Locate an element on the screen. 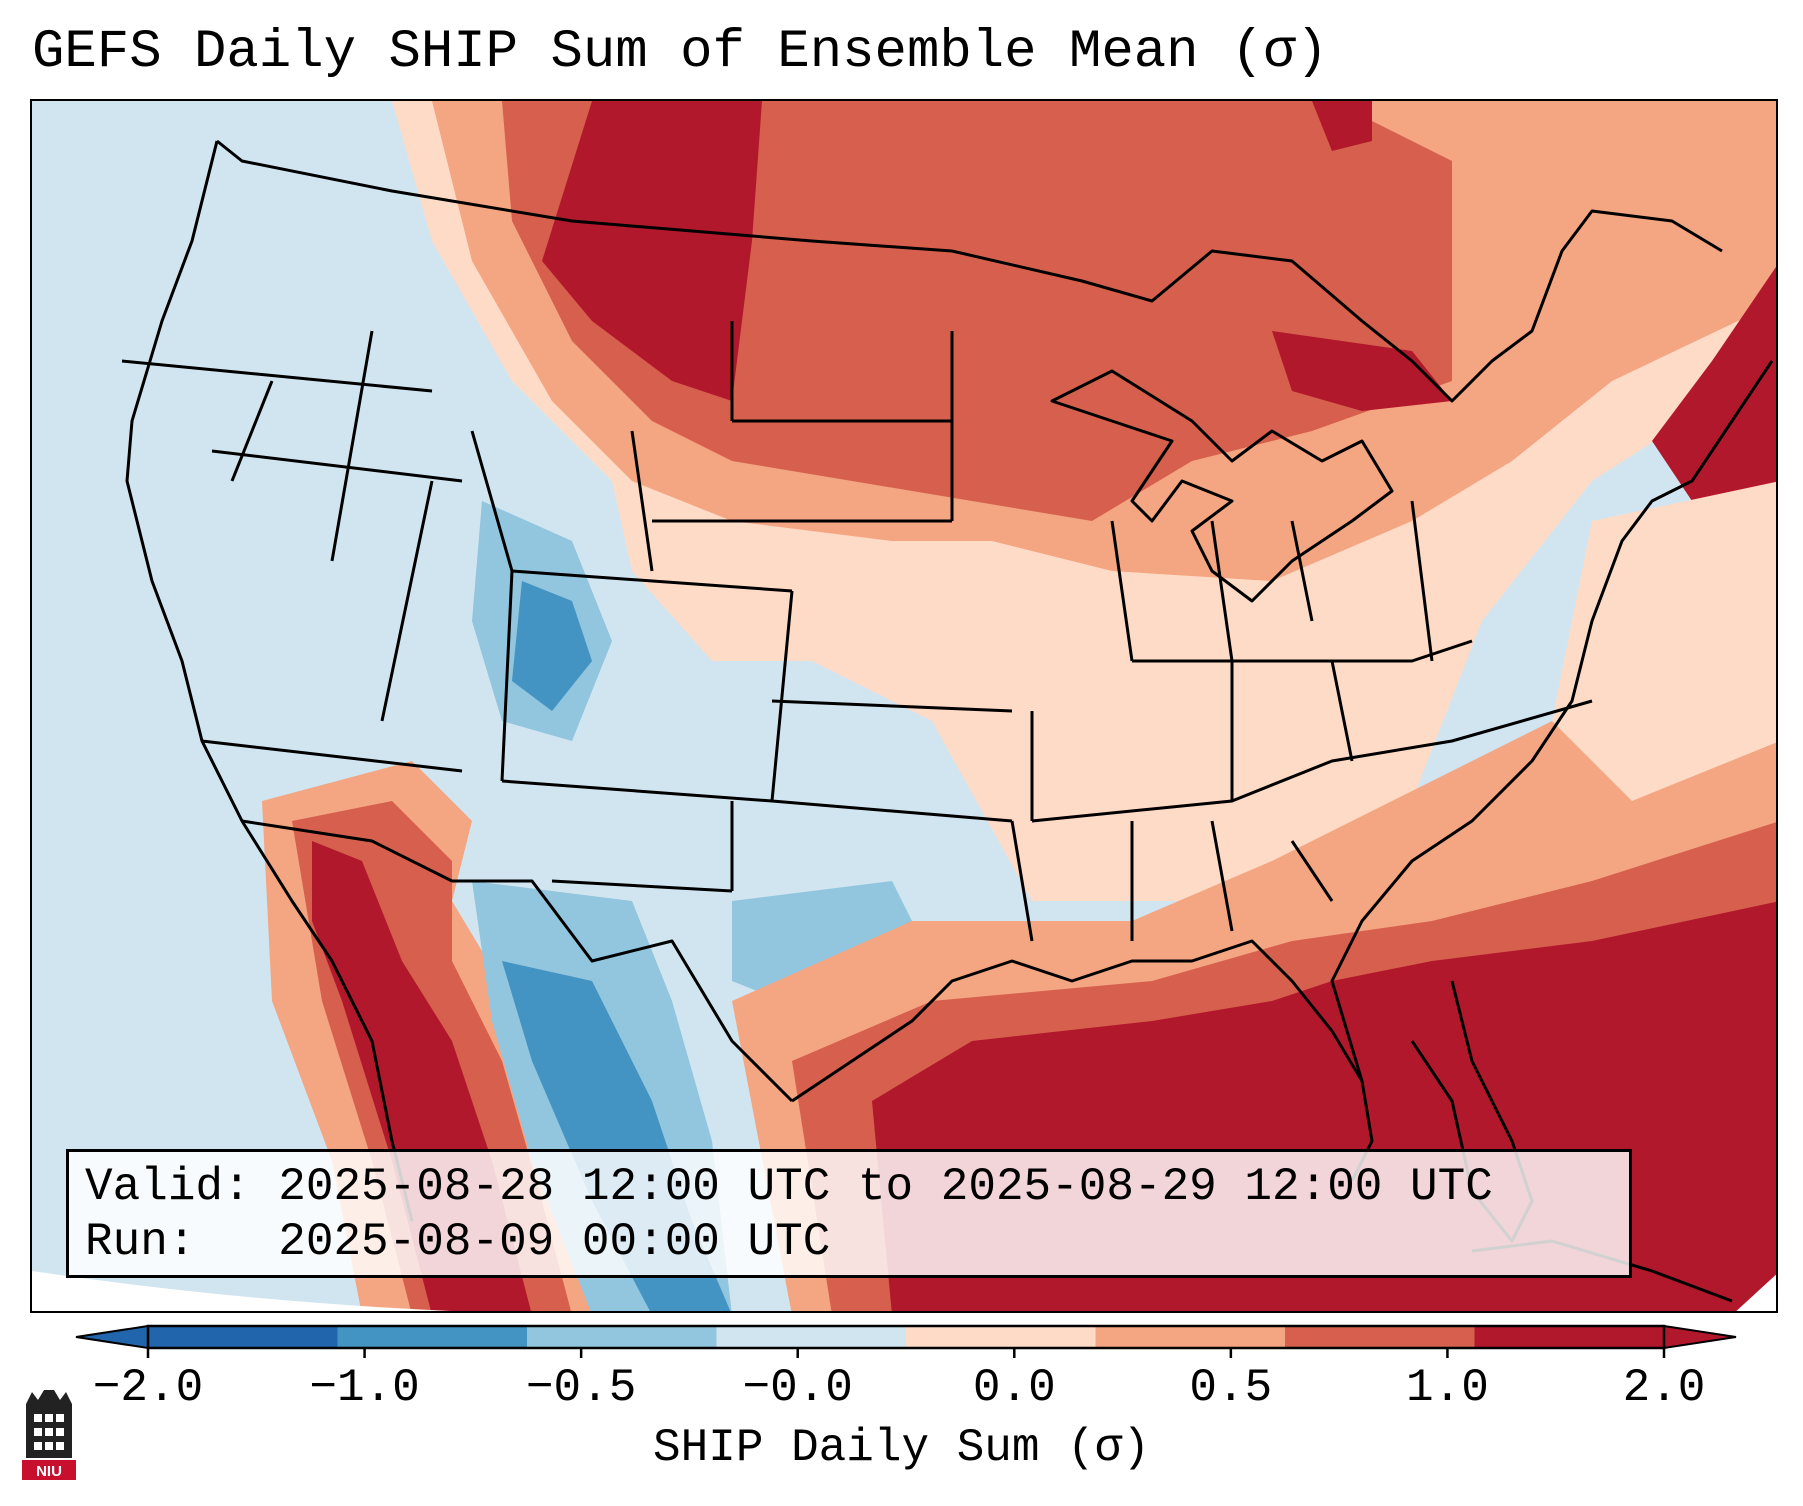  colorbar-segments is located at coordinates (906, 1337).